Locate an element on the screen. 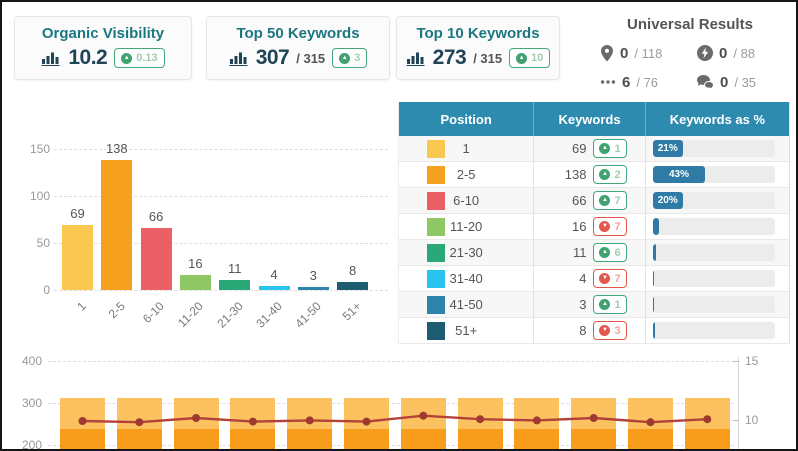 This screenshot has height=451, width=798. table-row: 21-30 11 ▲ 6 is located at coordinates (594, 253).